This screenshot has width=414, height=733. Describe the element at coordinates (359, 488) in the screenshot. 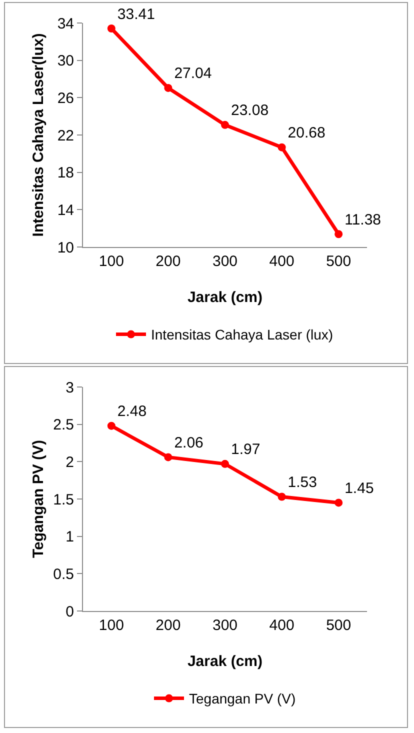

I see `data-label: 1.45` at that location.